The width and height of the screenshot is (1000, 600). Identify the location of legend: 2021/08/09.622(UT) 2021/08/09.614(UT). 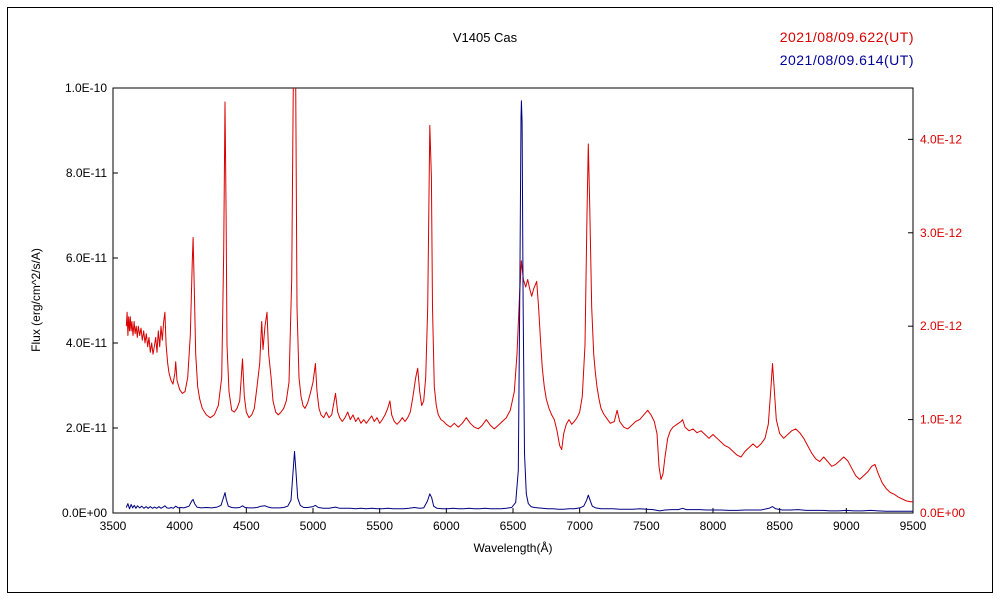
(847, 49).